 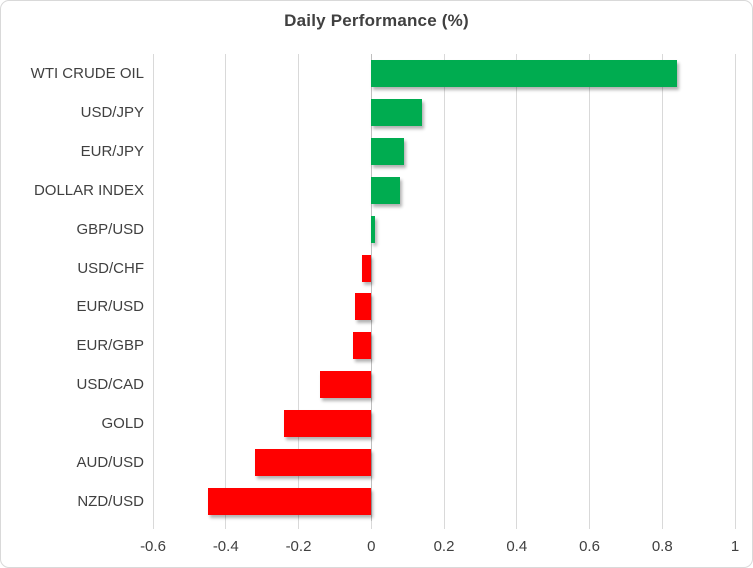 I want to click on value-axis: -0.6 -0.4 -0.2 0 0.2 0.4 0.6 0.8 1, so click(x=376, y=544).